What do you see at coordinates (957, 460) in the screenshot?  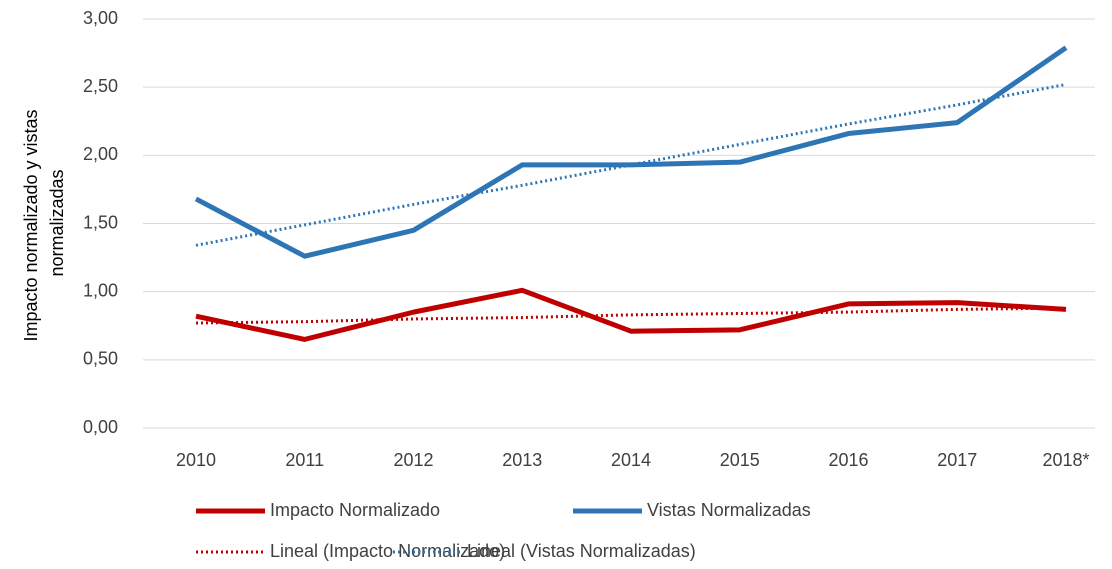 I see `x-tick-label: 2017` at bounding box center [957, 460].